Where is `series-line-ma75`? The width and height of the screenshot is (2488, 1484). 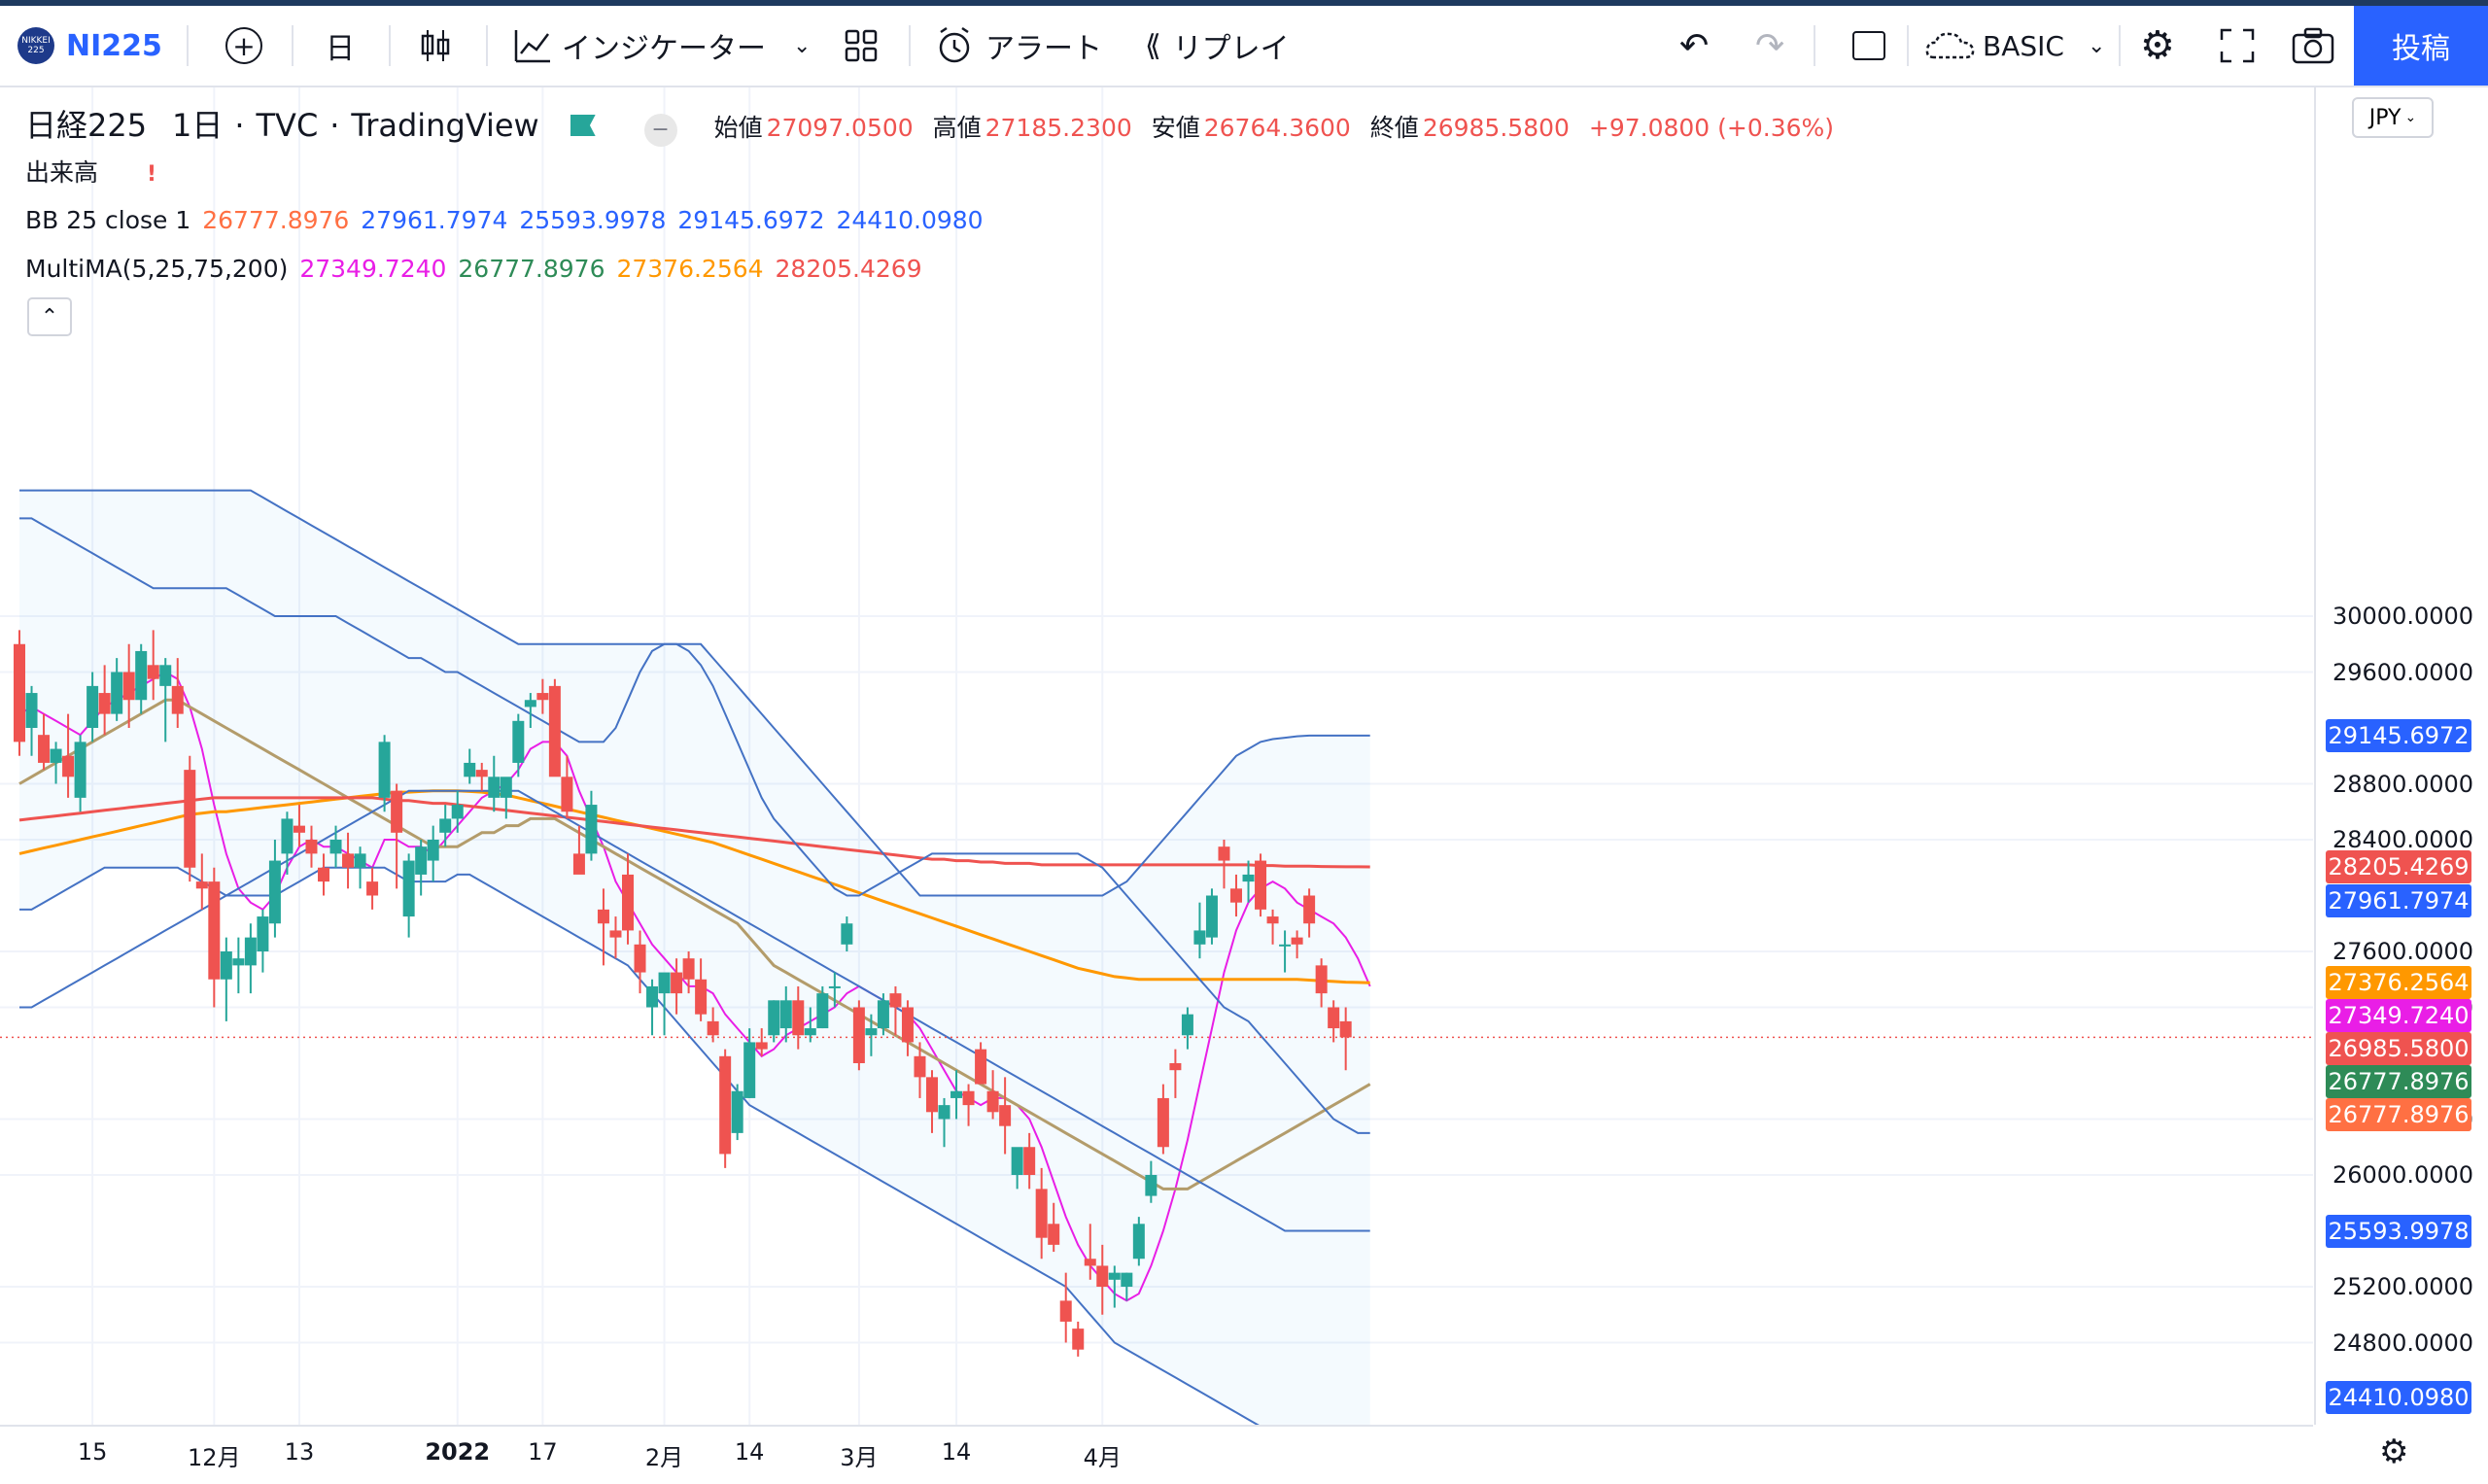 series-line-ma75 is located at coordinates (694, 886).